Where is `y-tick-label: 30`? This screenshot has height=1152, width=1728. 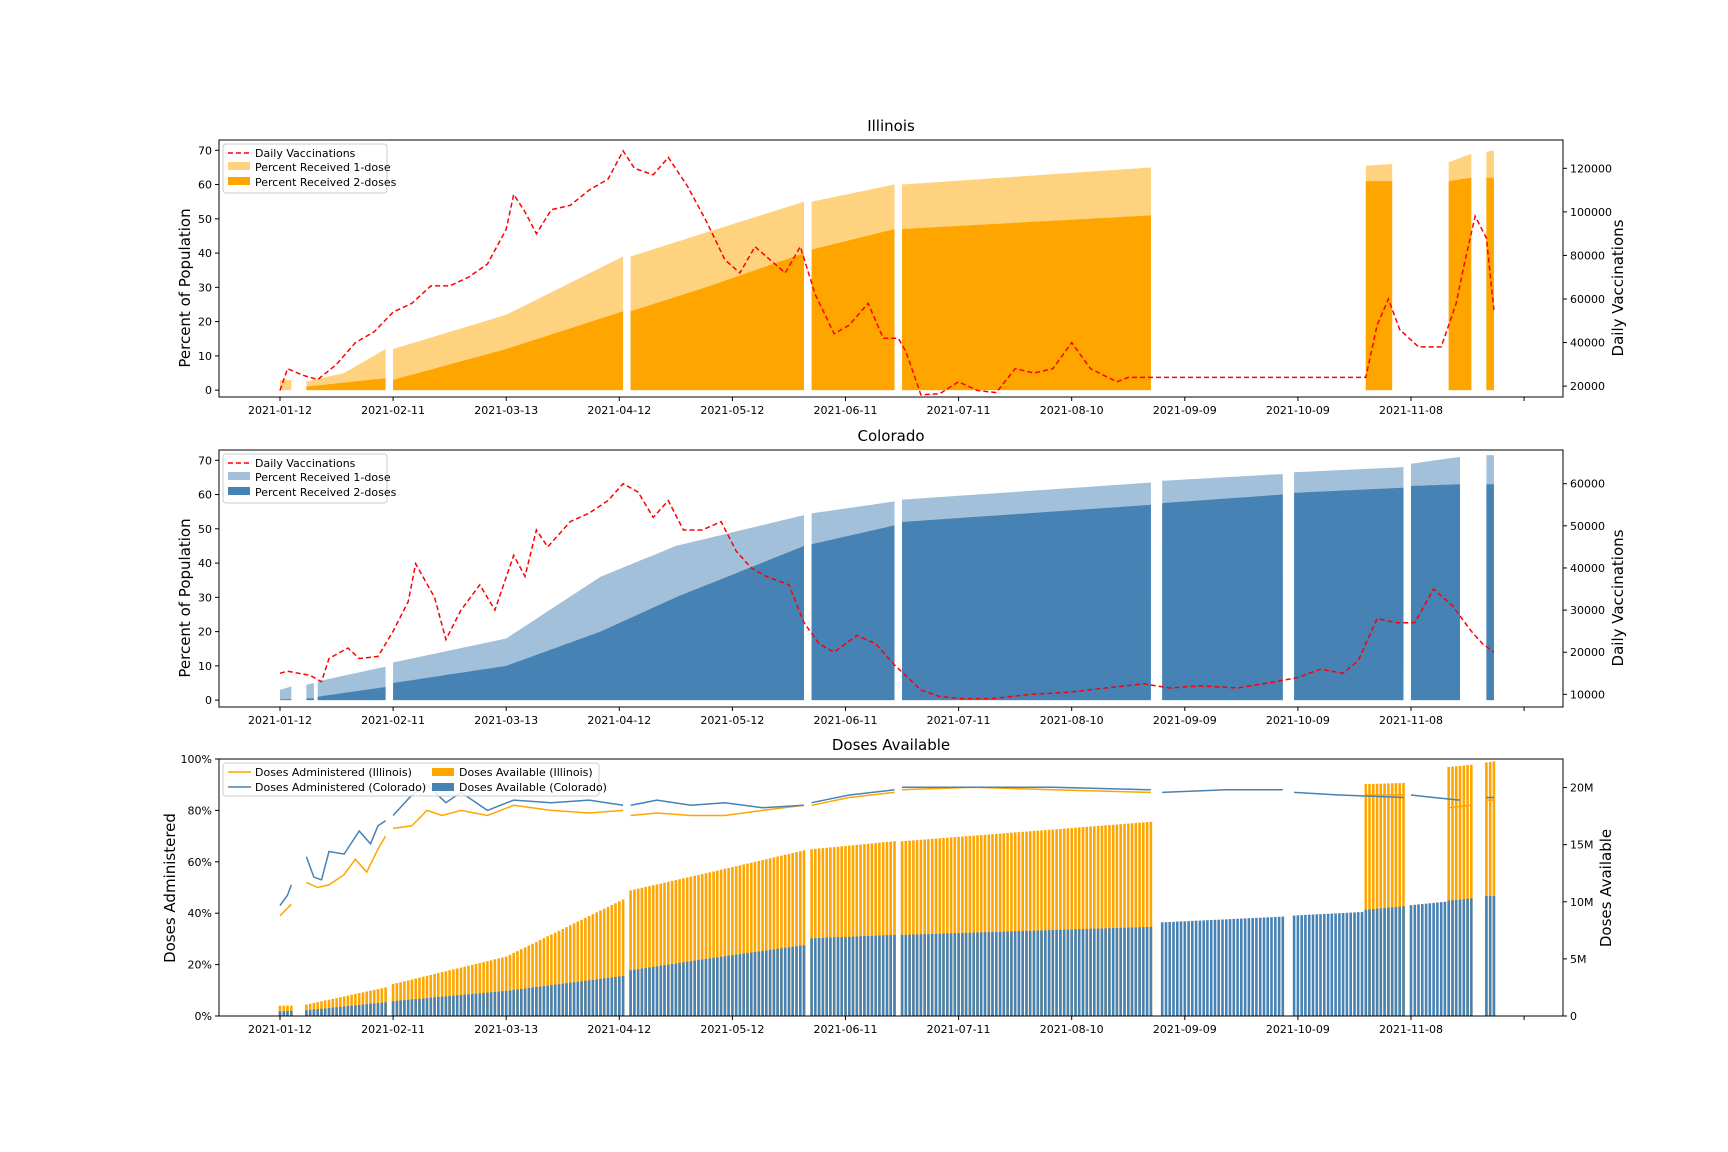
y-tick-label: 30 is located at coordinates (205, 597).